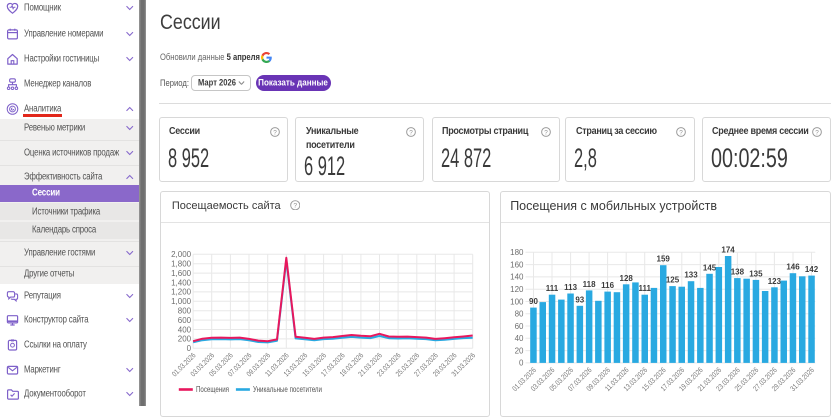  I want to click on svg-text: 800, so click(185, 311).